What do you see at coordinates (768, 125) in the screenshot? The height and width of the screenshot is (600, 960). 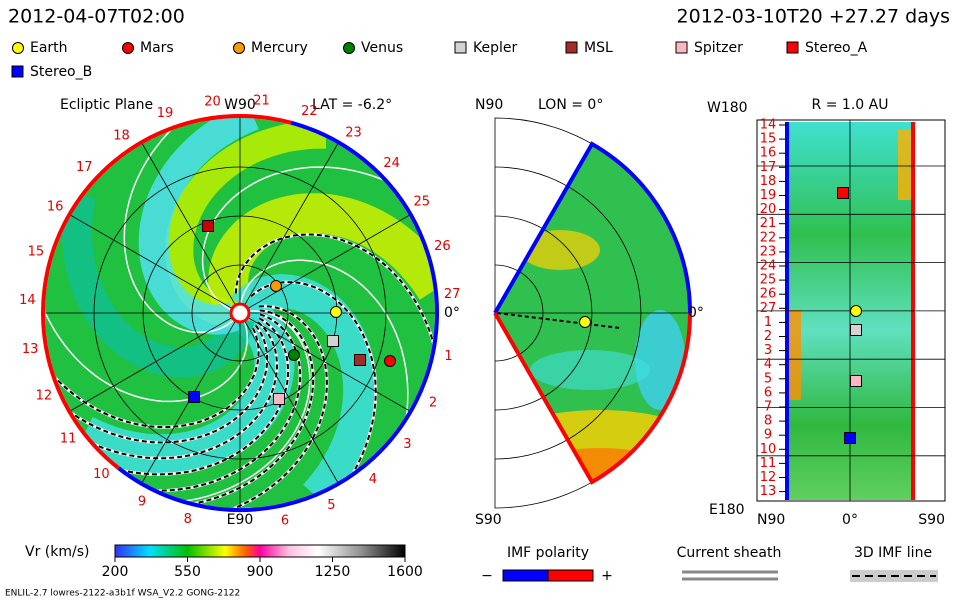 I see `row-label: 14` at bounding box center [768, 125].